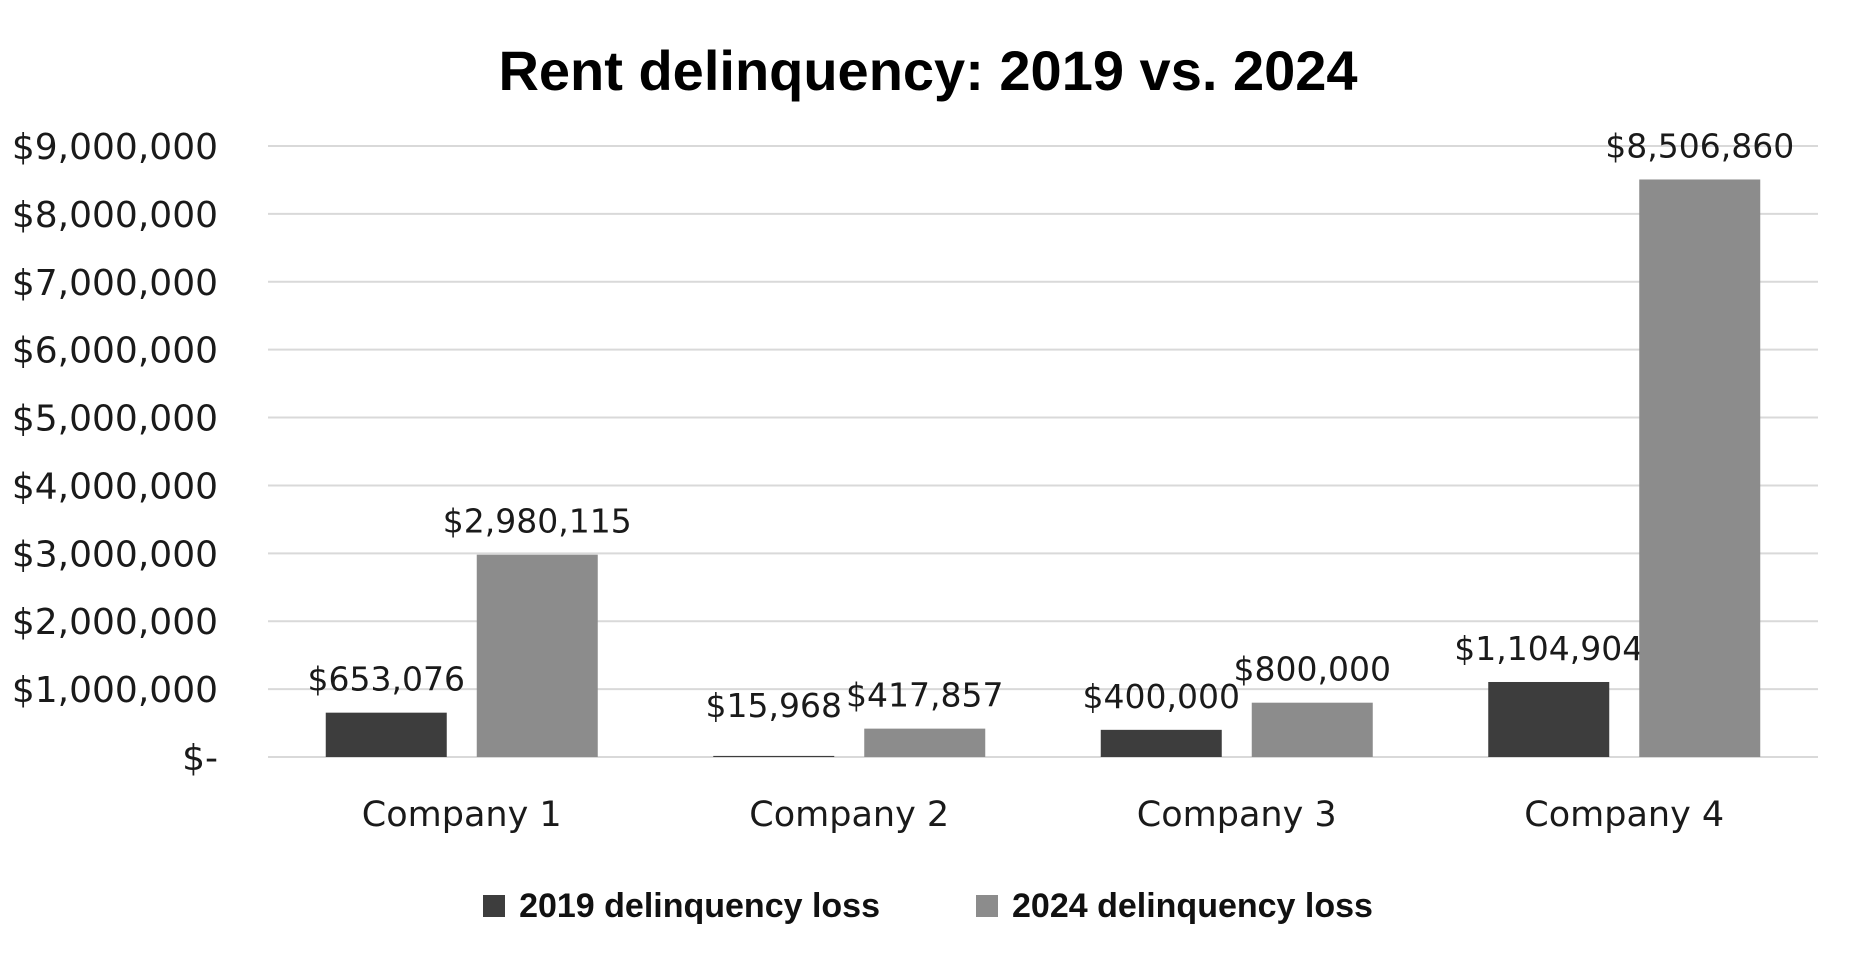 Image resolution: width=1856 pixels, height=958 pixels. I want to click on legend-item-2024: 2024 delinquency loss, so click(1174, 906).